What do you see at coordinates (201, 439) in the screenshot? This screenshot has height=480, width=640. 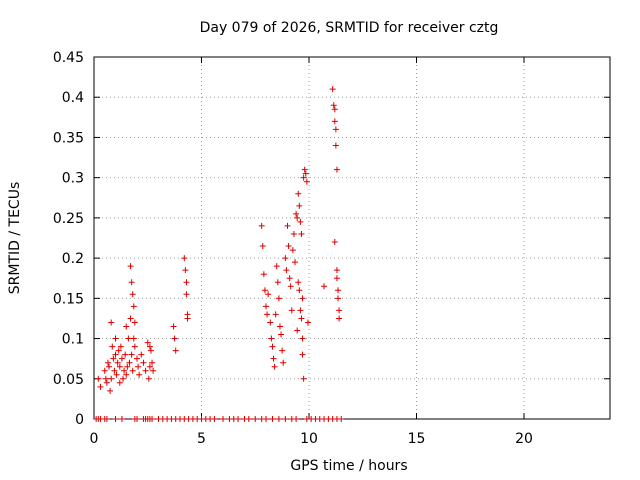 I see `x-tick-label: 5` at bounding box center [201, 439].